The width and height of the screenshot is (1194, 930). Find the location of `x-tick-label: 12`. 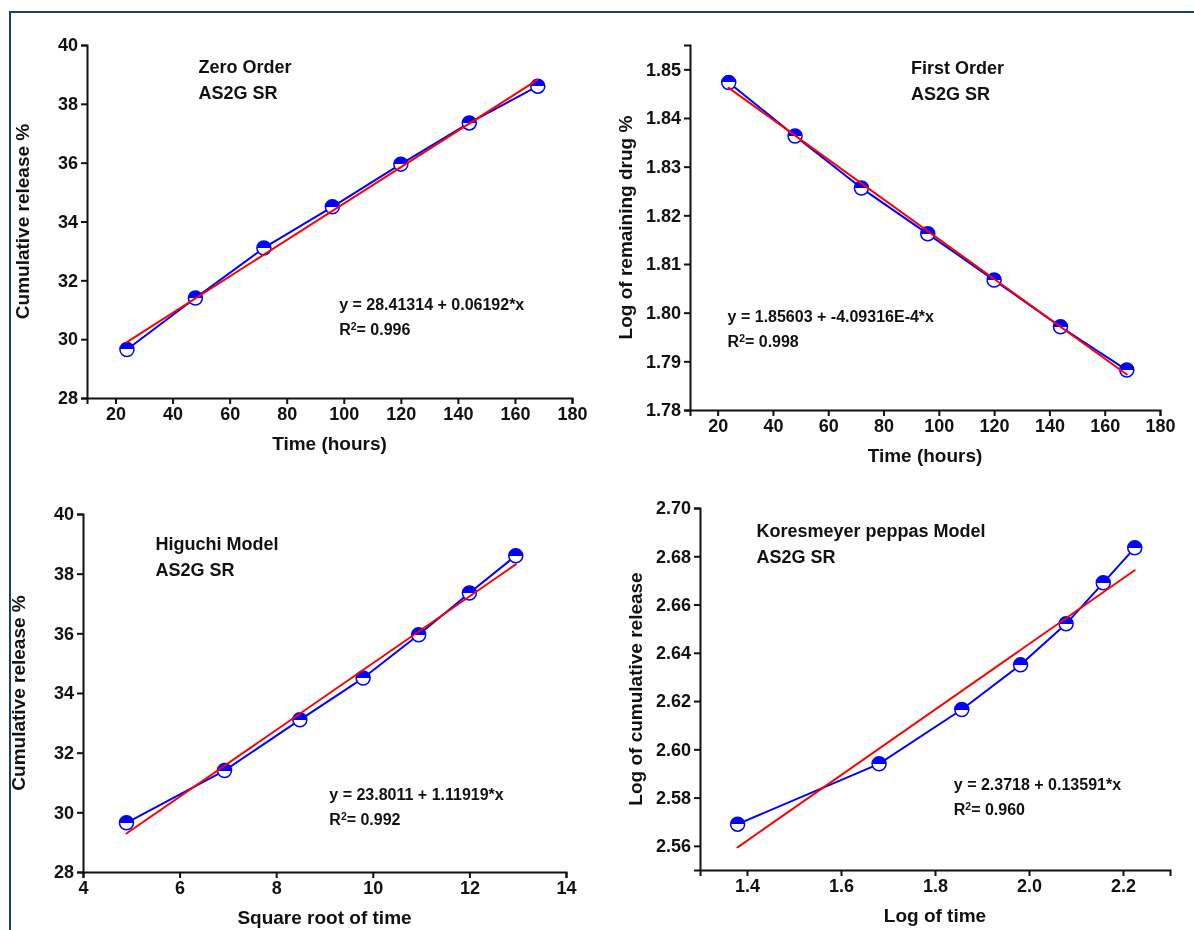

x-tick-label: 12 is located at coordinates (469, 887).